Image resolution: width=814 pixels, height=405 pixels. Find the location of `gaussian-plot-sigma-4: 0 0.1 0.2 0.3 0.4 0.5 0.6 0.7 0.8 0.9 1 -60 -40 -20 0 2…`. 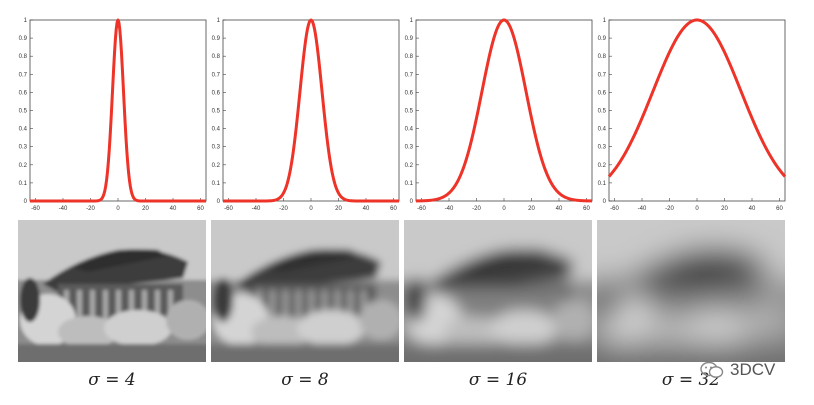

gaussian-plot-sigma-4: 0 0.1 0.2 0.3 0.4 0.5 0.6 0.7 0.8 0.9 1 -60 -40 -20 0 2… is located at coordinates (113, 115).